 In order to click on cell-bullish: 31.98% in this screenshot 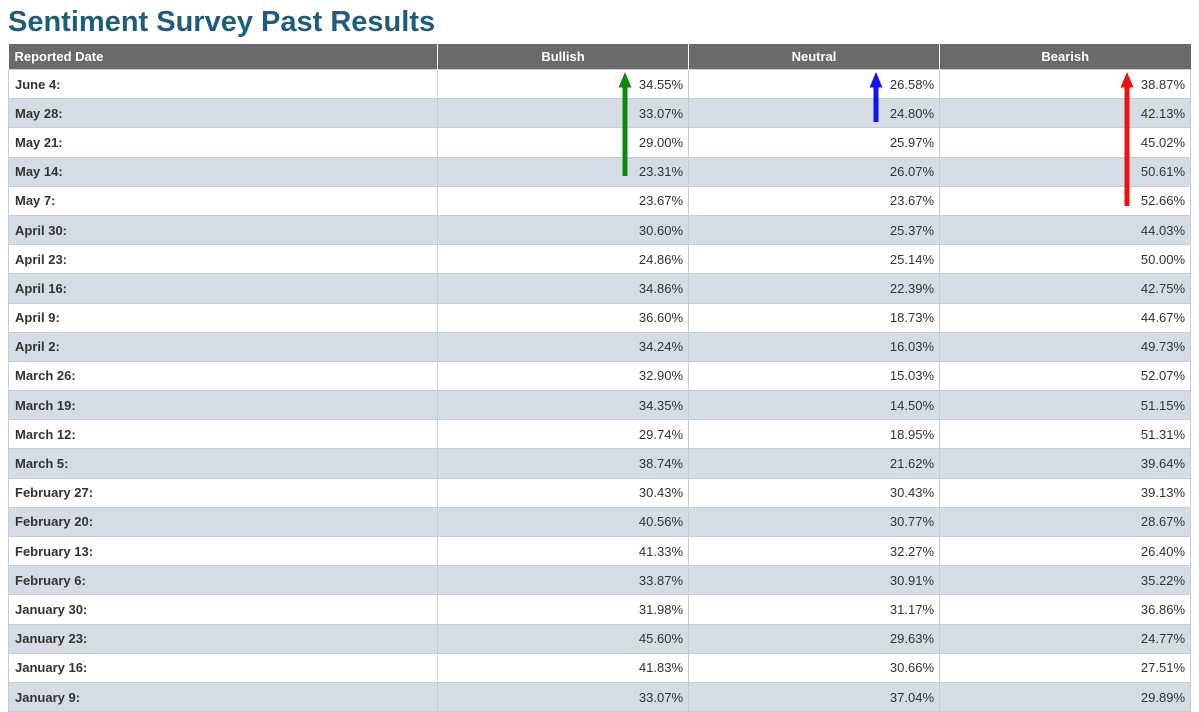, I will do `click(563, 609)`.